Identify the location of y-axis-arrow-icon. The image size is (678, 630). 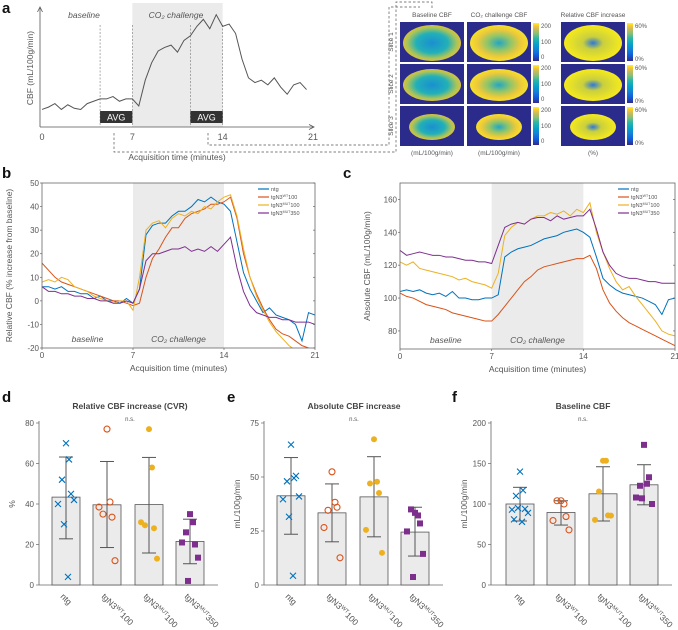
(40, 9).